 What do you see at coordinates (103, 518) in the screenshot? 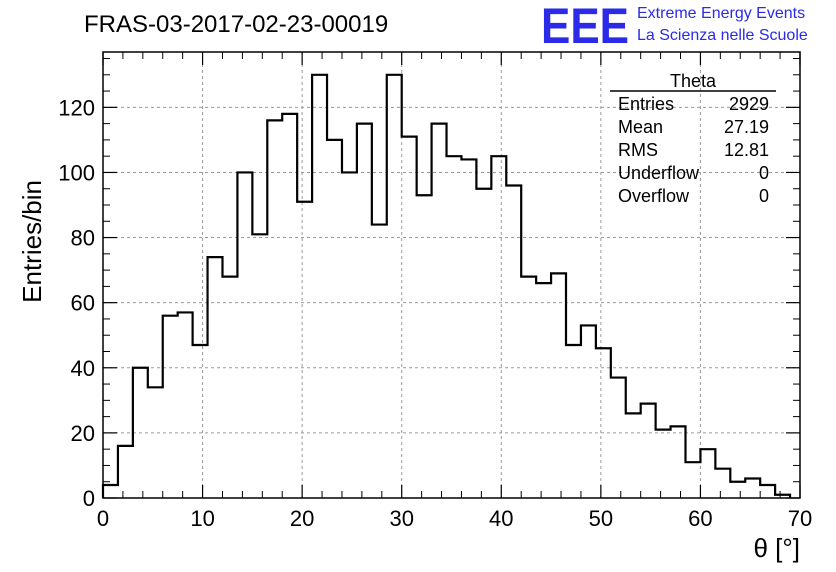
I see `x-tick-label: 0` at bounding box center [103, 518].